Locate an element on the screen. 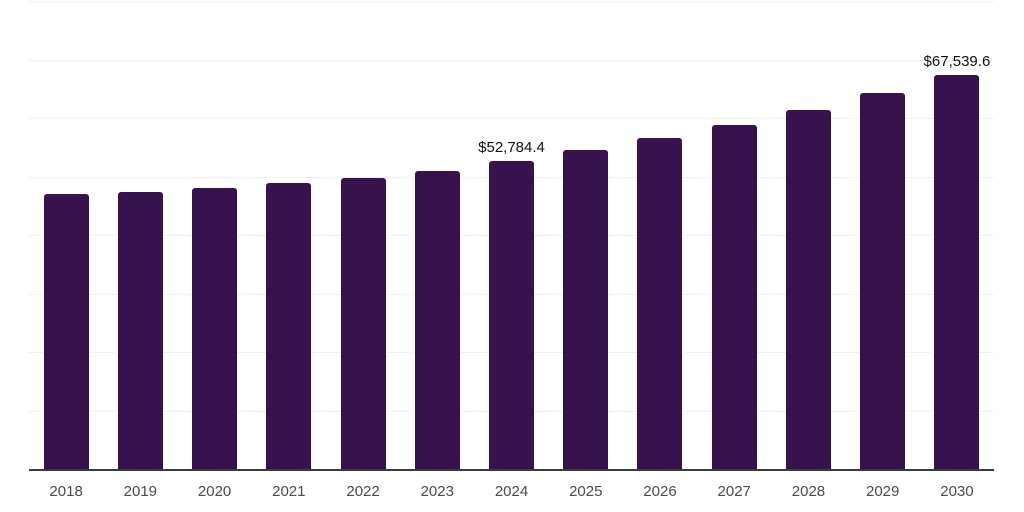  bar-slot-2019 is located at coordinates (140, 236).